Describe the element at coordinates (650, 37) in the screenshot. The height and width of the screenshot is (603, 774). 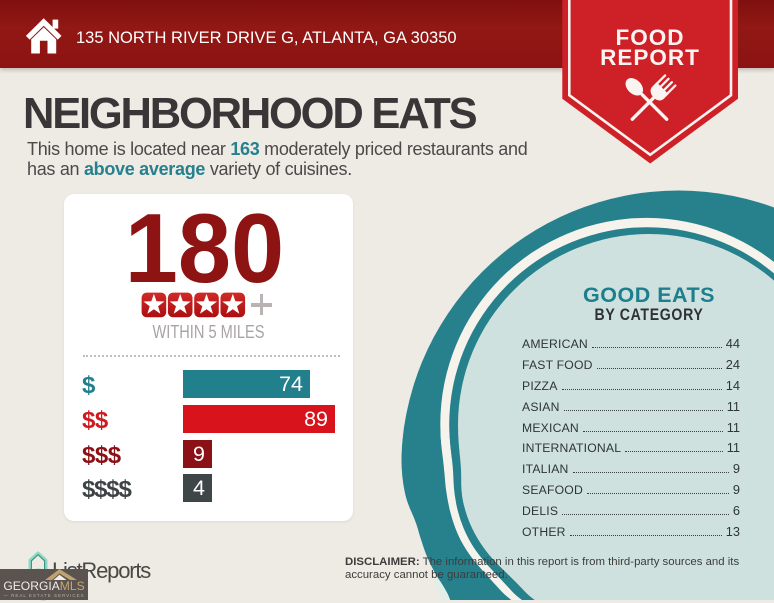
I see `svg-text: FOOD` at that location.